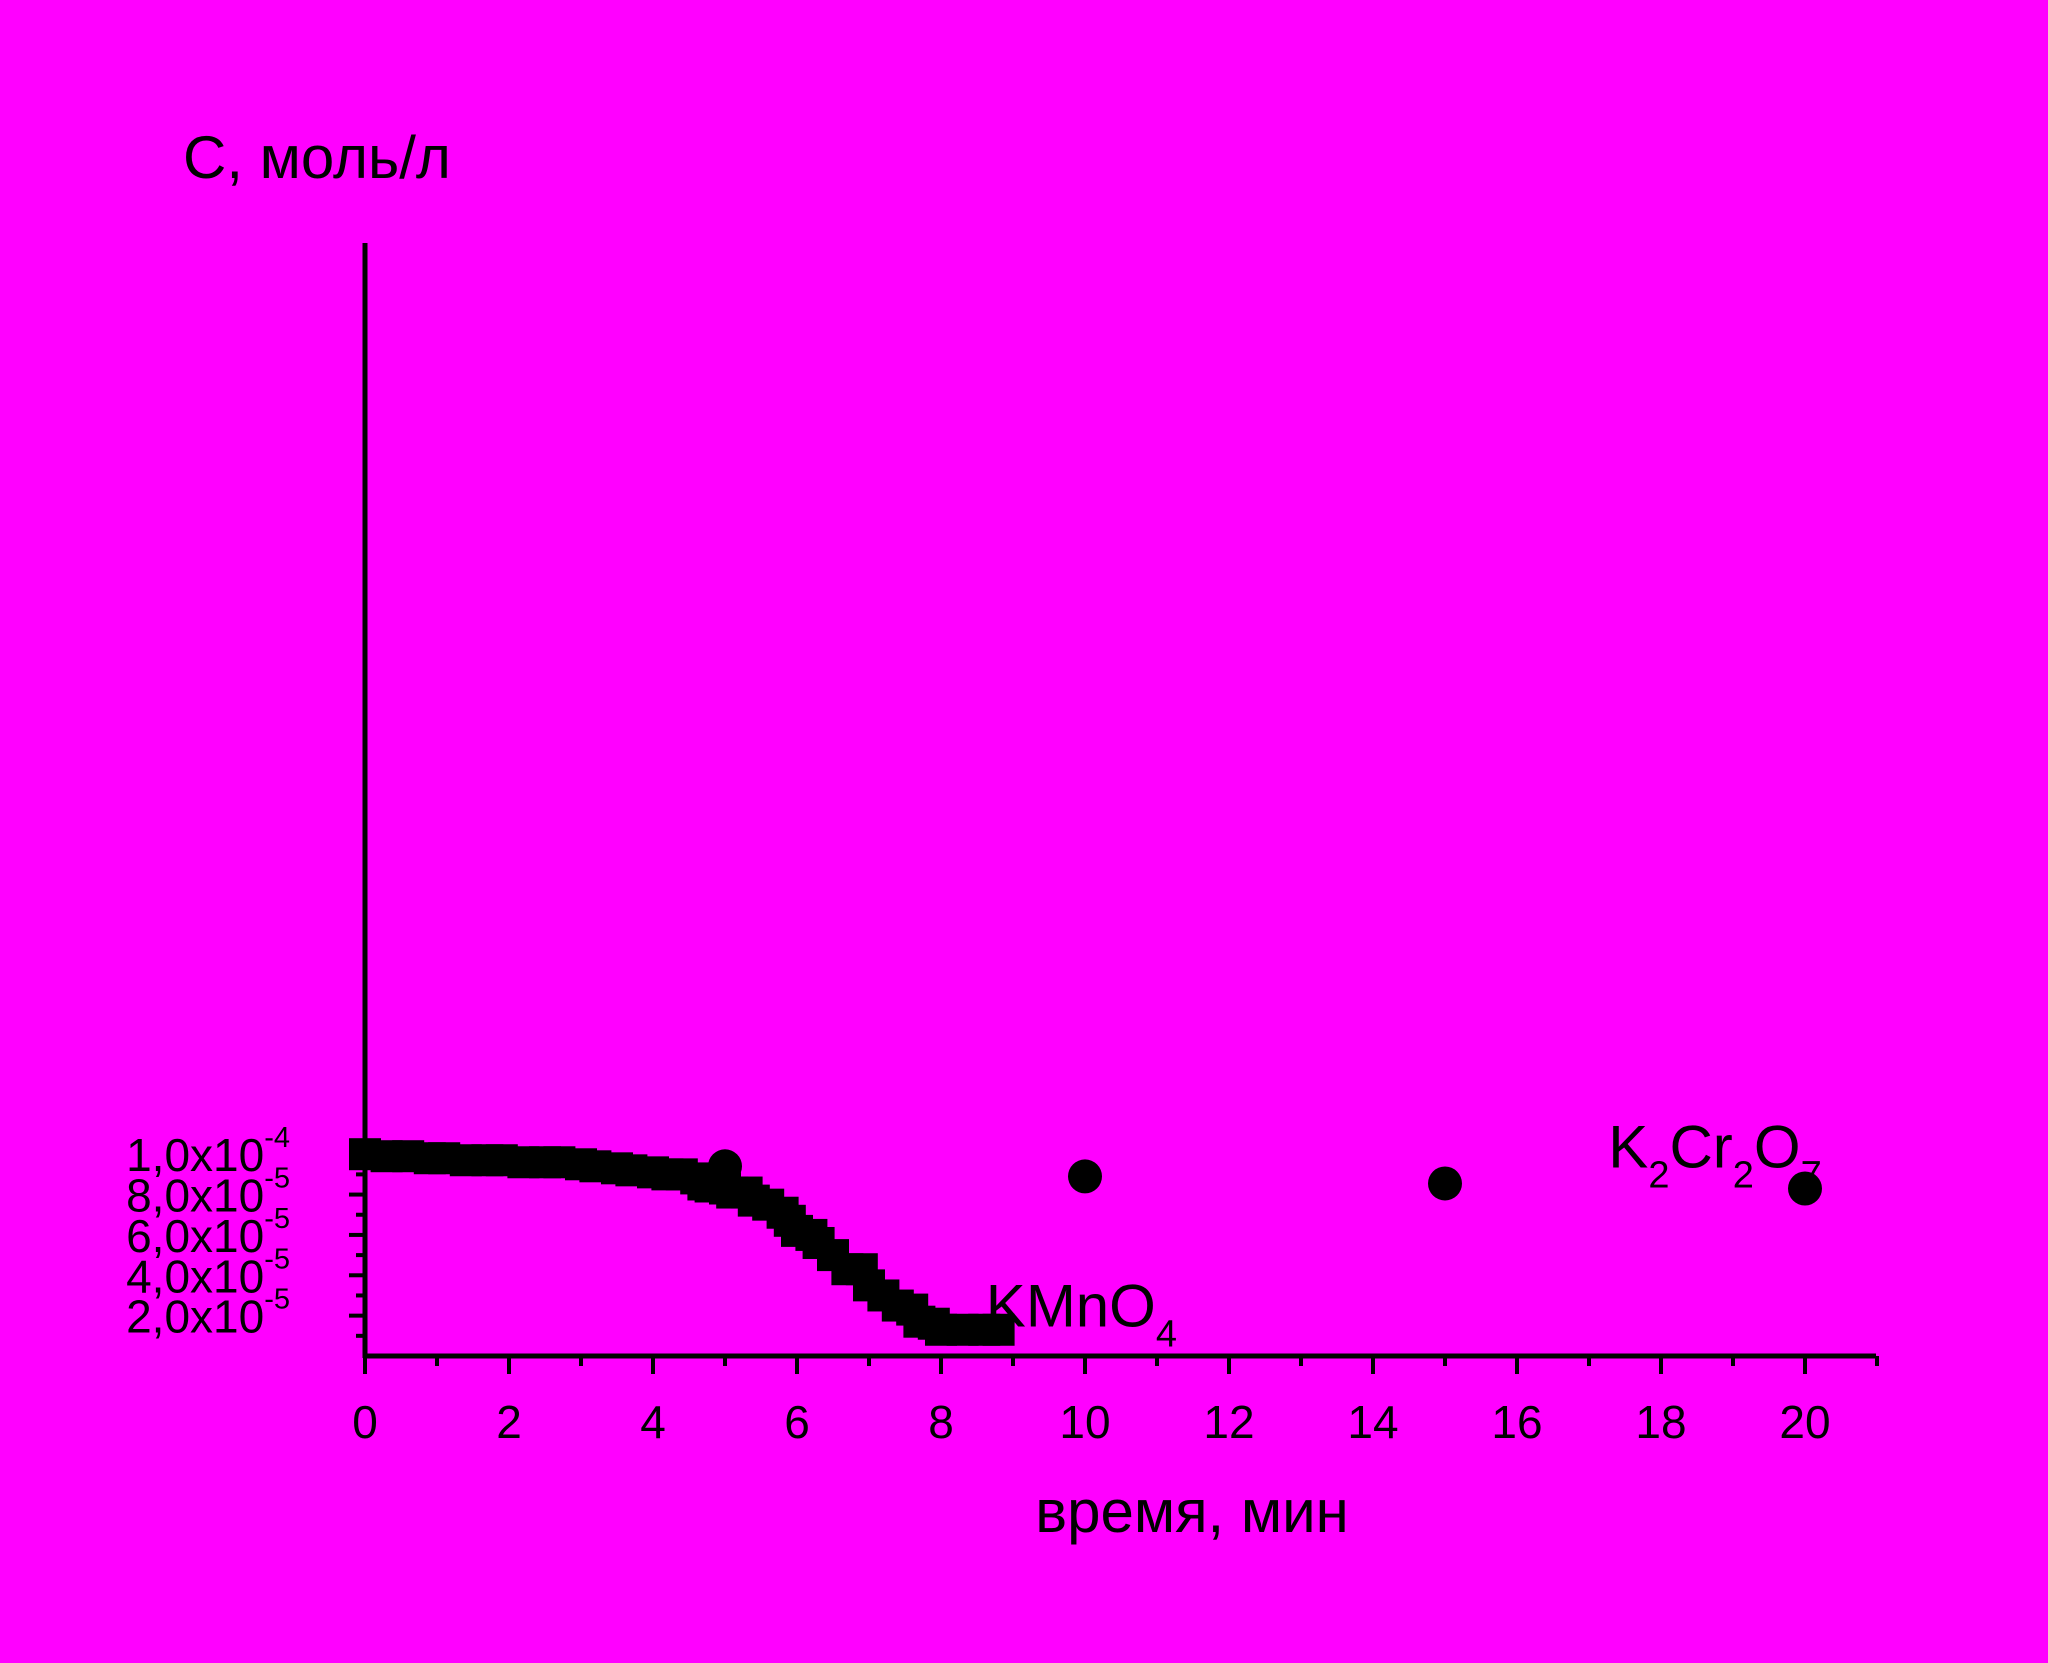 The height and width of the screenshot is (1663, 2048). Describe the element at coordinates (1372, 1422) in the screenshot. I see `x-tick-label: 14` at that location.